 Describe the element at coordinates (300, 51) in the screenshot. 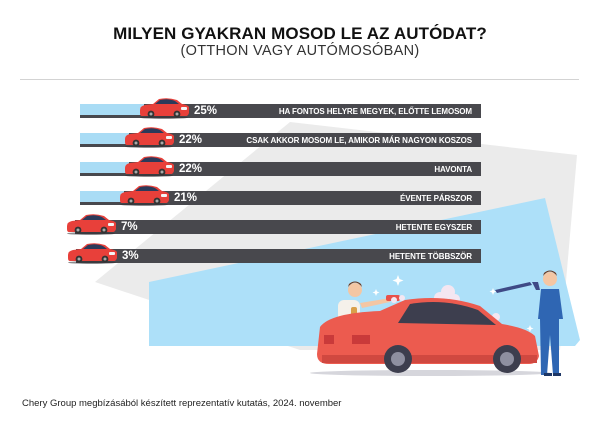

I see `chart-subtitle: (OTTHON VAGY AUTÓMOSÓBAN)` at that location.